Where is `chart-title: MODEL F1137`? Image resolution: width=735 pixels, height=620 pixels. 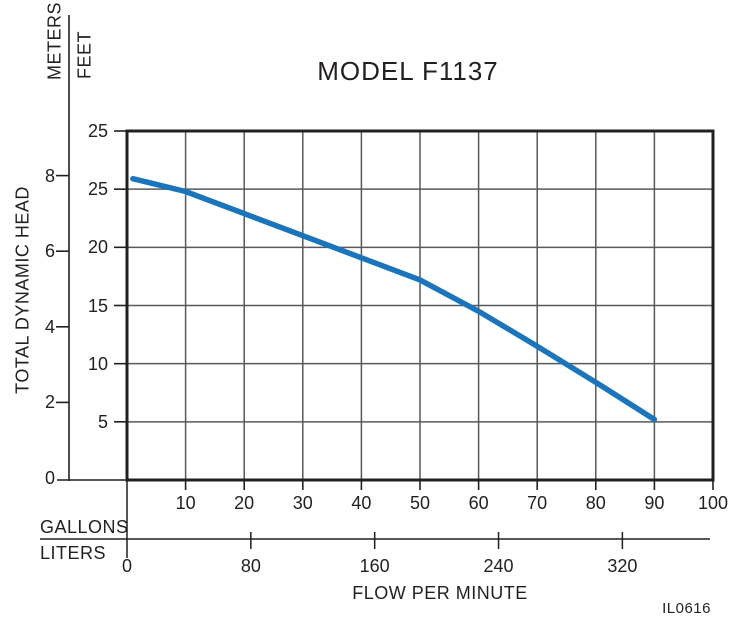
chart-title: MODEL F1137 is located at coordinates (408, 71).